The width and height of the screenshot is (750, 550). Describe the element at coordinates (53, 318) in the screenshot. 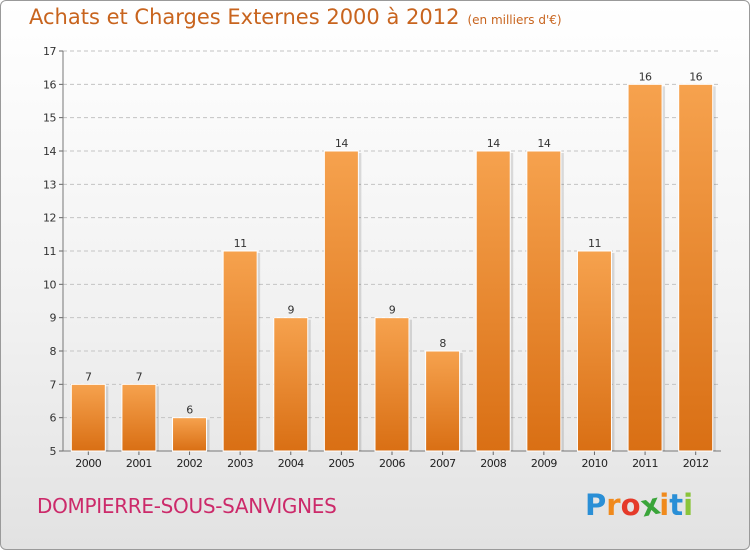

I see `y-tick-label: 9` at that location.